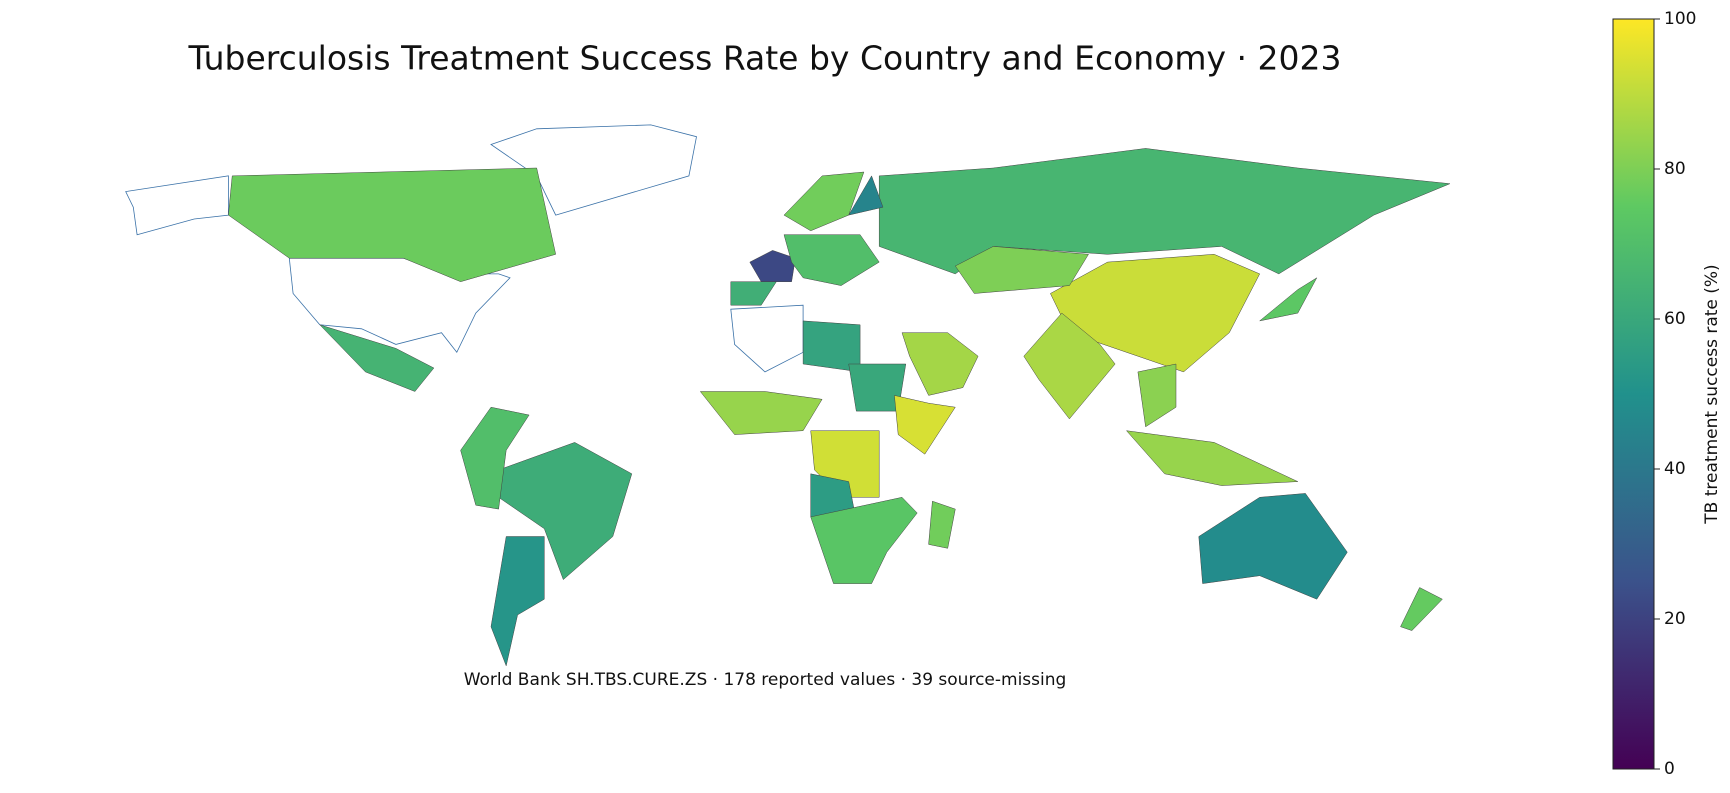 The height and width of the screenshot is (793, 1730). What do you see at coordinates (1675, 319) in the screenshot?
I see `colorbar-tick-label: 60` at bounding box center [1675, 319].